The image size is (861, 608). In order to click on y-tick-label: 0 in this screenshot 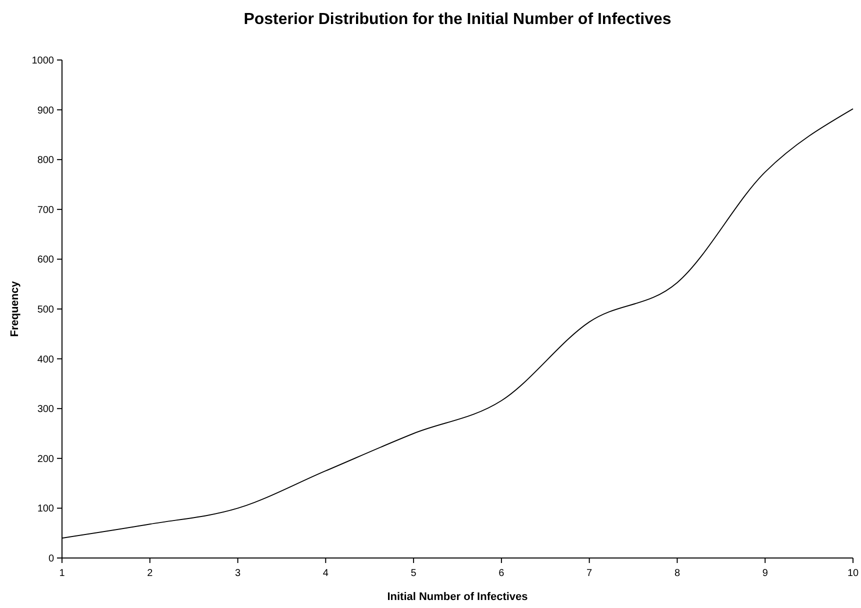, I will do `click(51, 559)`.